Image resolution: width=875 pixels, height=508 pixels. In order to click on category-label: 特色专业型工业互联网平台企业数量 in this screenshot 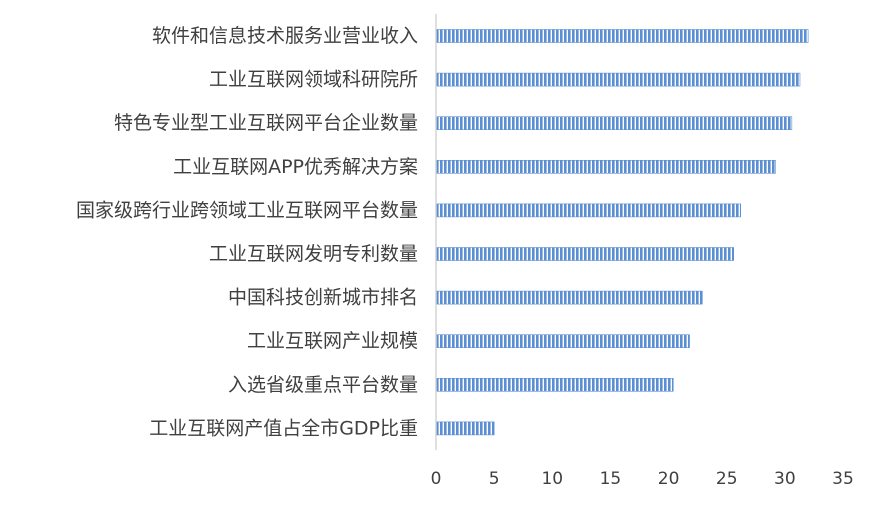, I will do `click(266, 123)`.